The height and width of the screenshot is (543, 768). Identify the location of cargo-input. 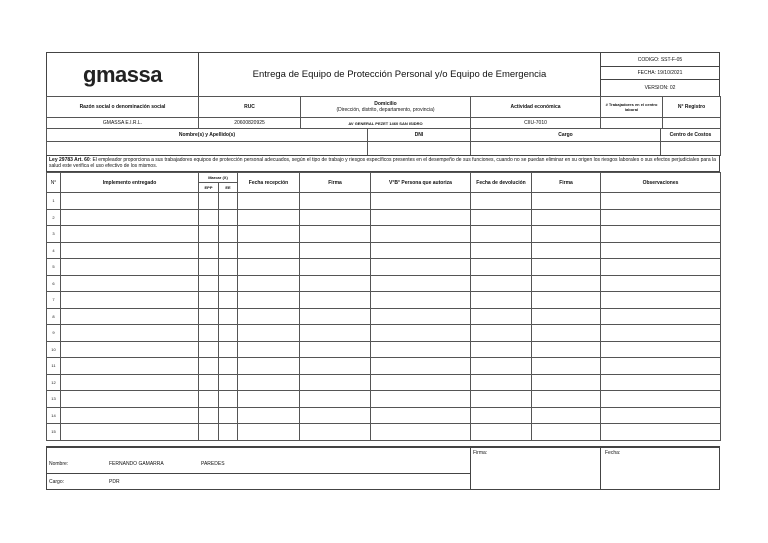
(565, 148).